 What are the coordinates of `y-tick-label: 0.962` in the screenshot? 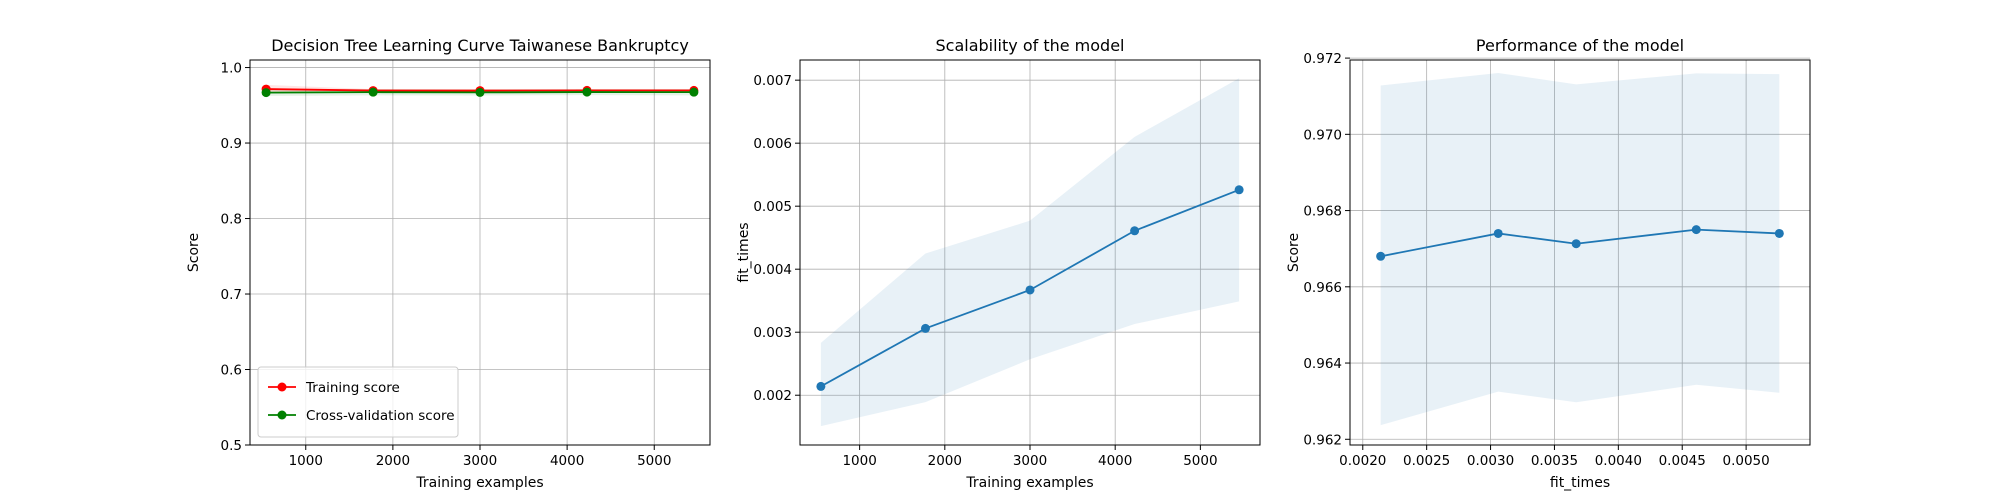 It's located at (1322, 440).